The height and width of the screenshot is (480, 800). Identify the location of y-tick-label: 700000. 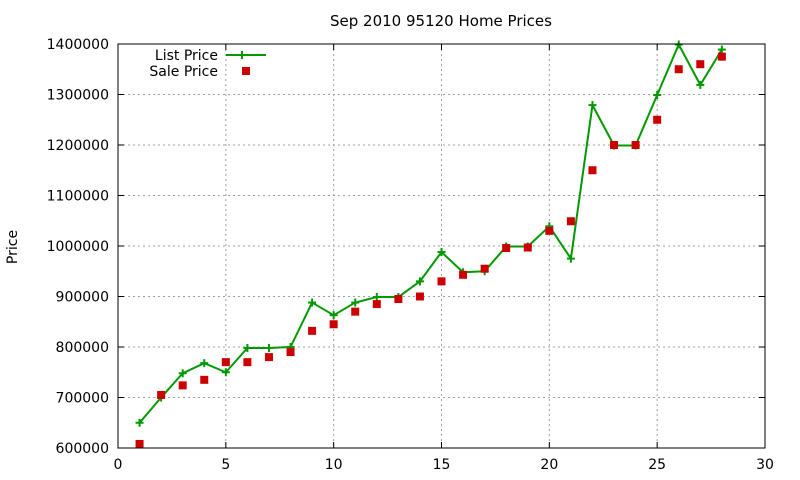
(82, 399).